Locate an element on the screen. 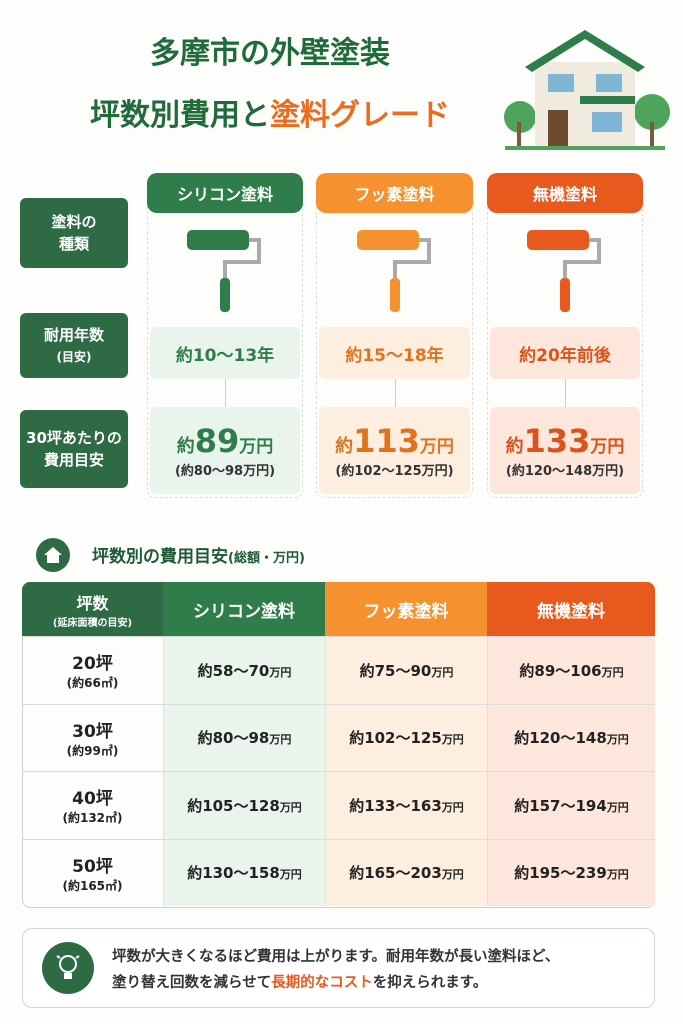  row-header: 30坪 (約99㎡) is located at coordinates (92, 737).